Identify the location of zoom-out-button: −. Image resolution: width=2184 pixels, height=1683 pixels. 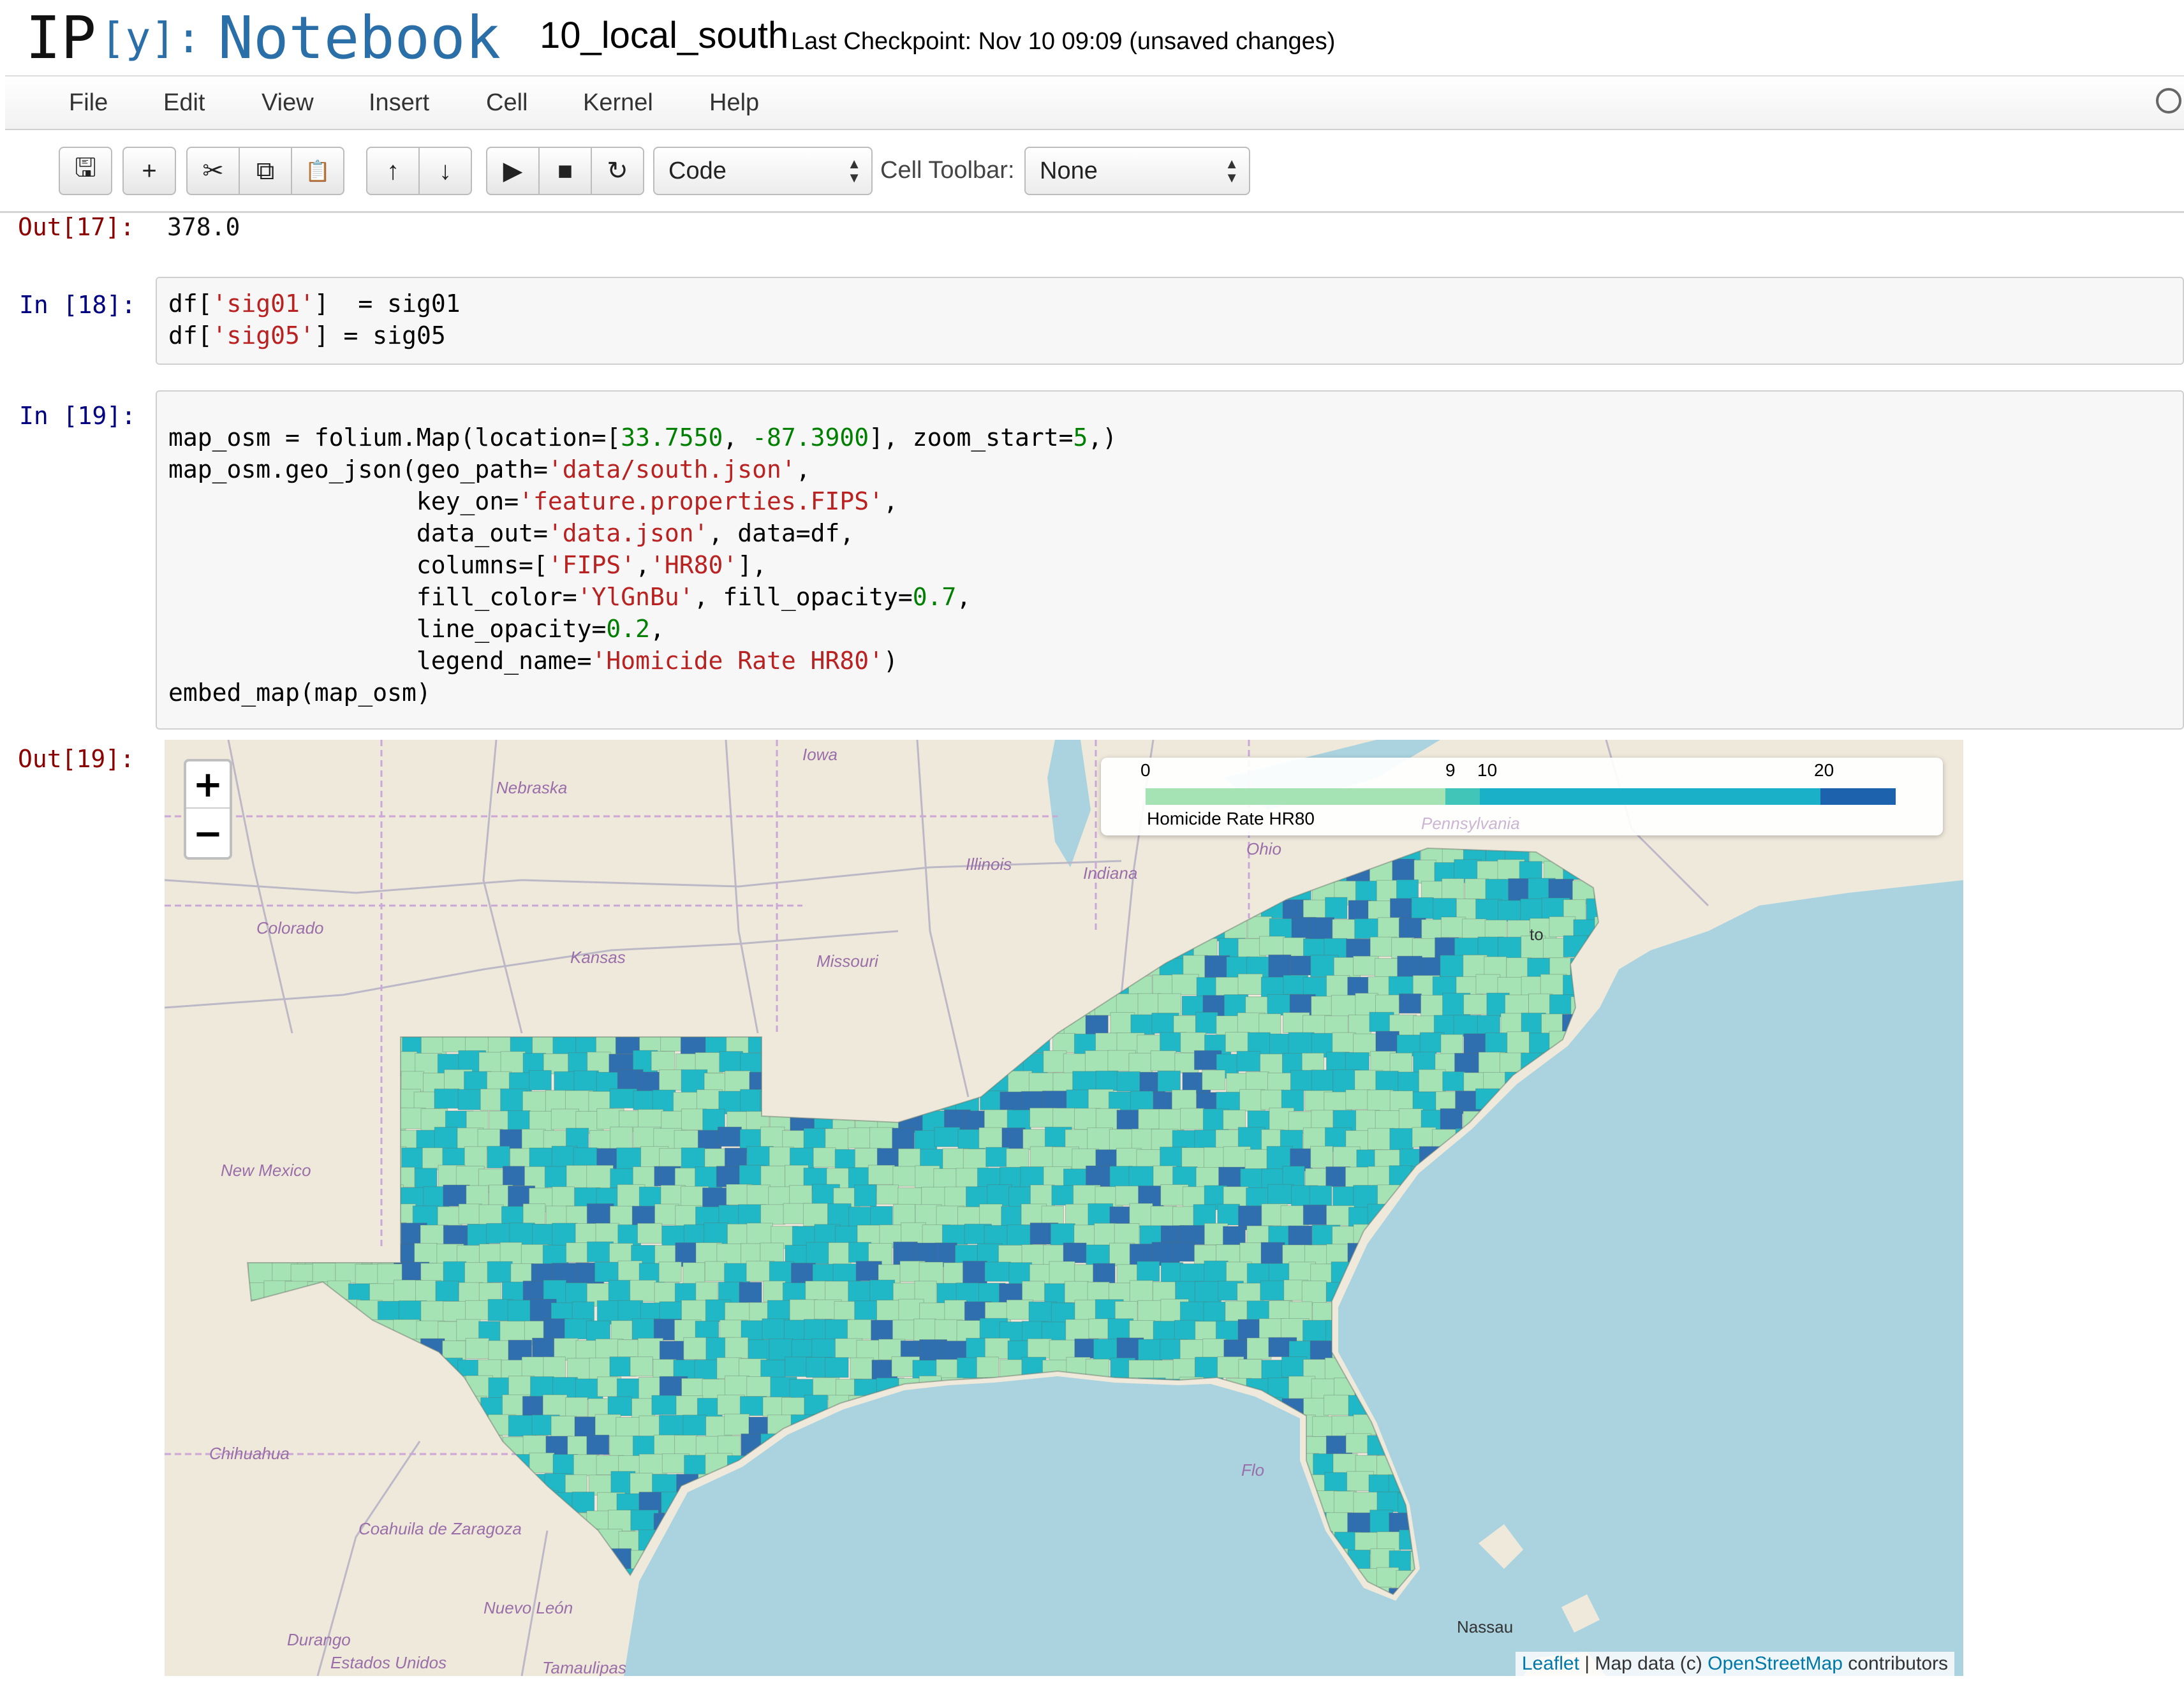
(208, 833).